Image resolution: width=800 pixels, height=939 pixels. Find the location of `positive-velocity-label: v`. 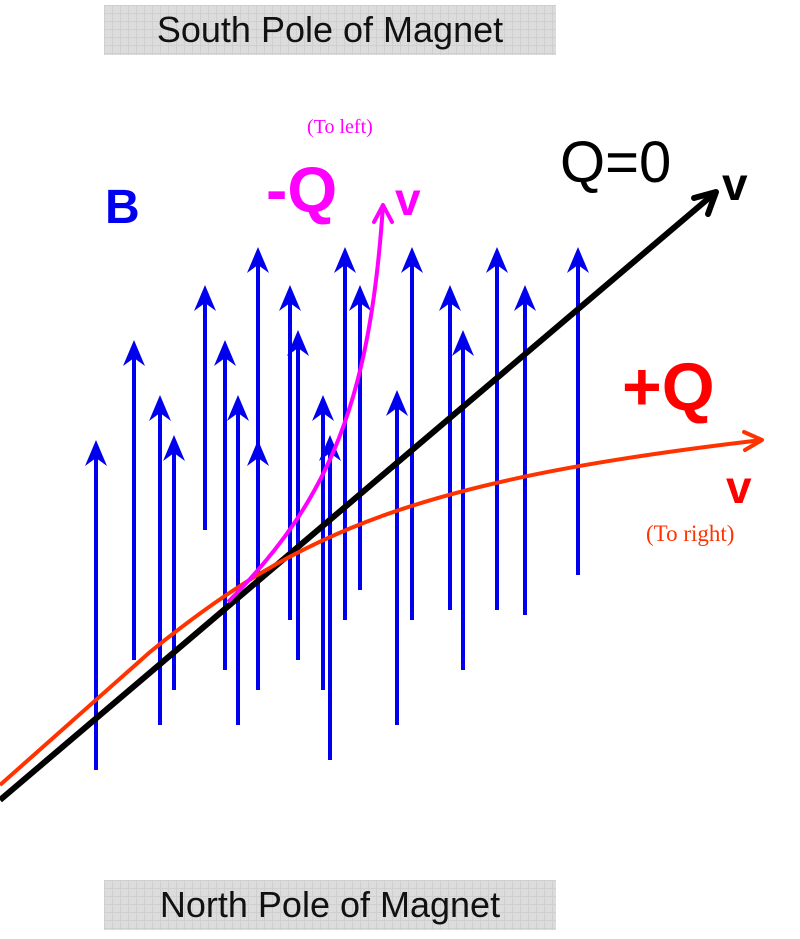

positive-velocity-label: v is located at coordinates (739, 487).